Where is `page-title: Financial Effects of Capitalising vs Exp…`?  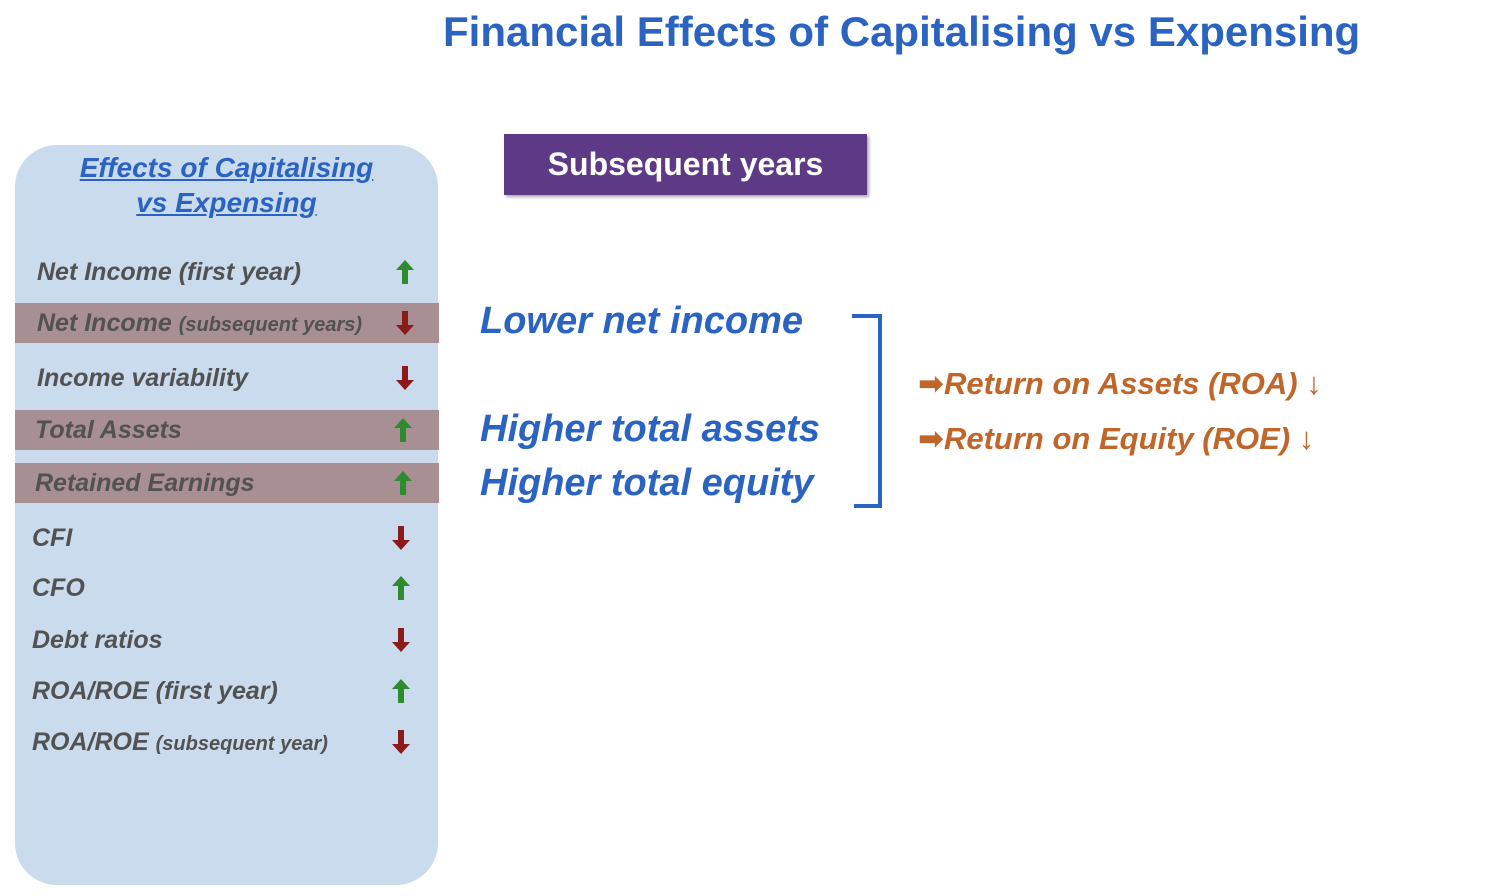
page-title: Financial Effects of Capitalising vs Exp… is located at coordinates (902, 31).